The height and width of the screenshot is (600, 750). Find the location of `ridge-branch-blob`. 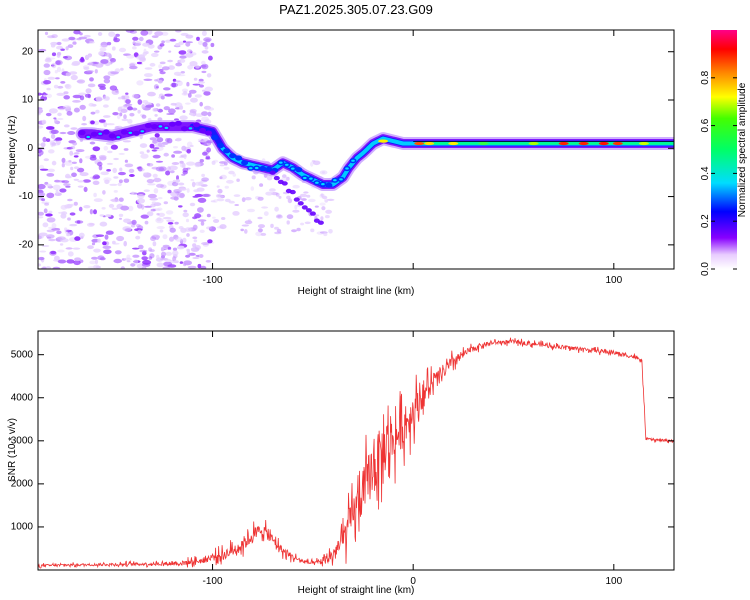

ridge-branch-blob is located at coordinates (296, 199).